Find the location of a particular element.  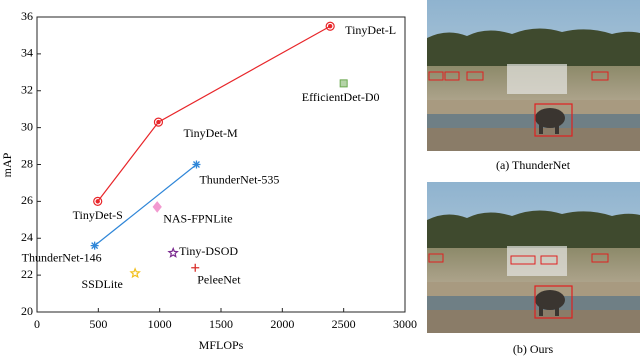

point-label: TinyDet-S is located at coordinates (98, 215).